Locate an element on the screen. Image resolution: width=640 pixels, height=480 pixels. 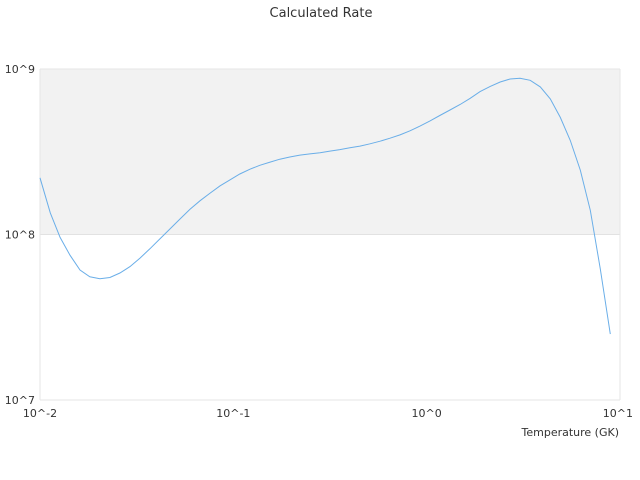
y-tick-label: 10^7 is located at coordinates (20, 400).